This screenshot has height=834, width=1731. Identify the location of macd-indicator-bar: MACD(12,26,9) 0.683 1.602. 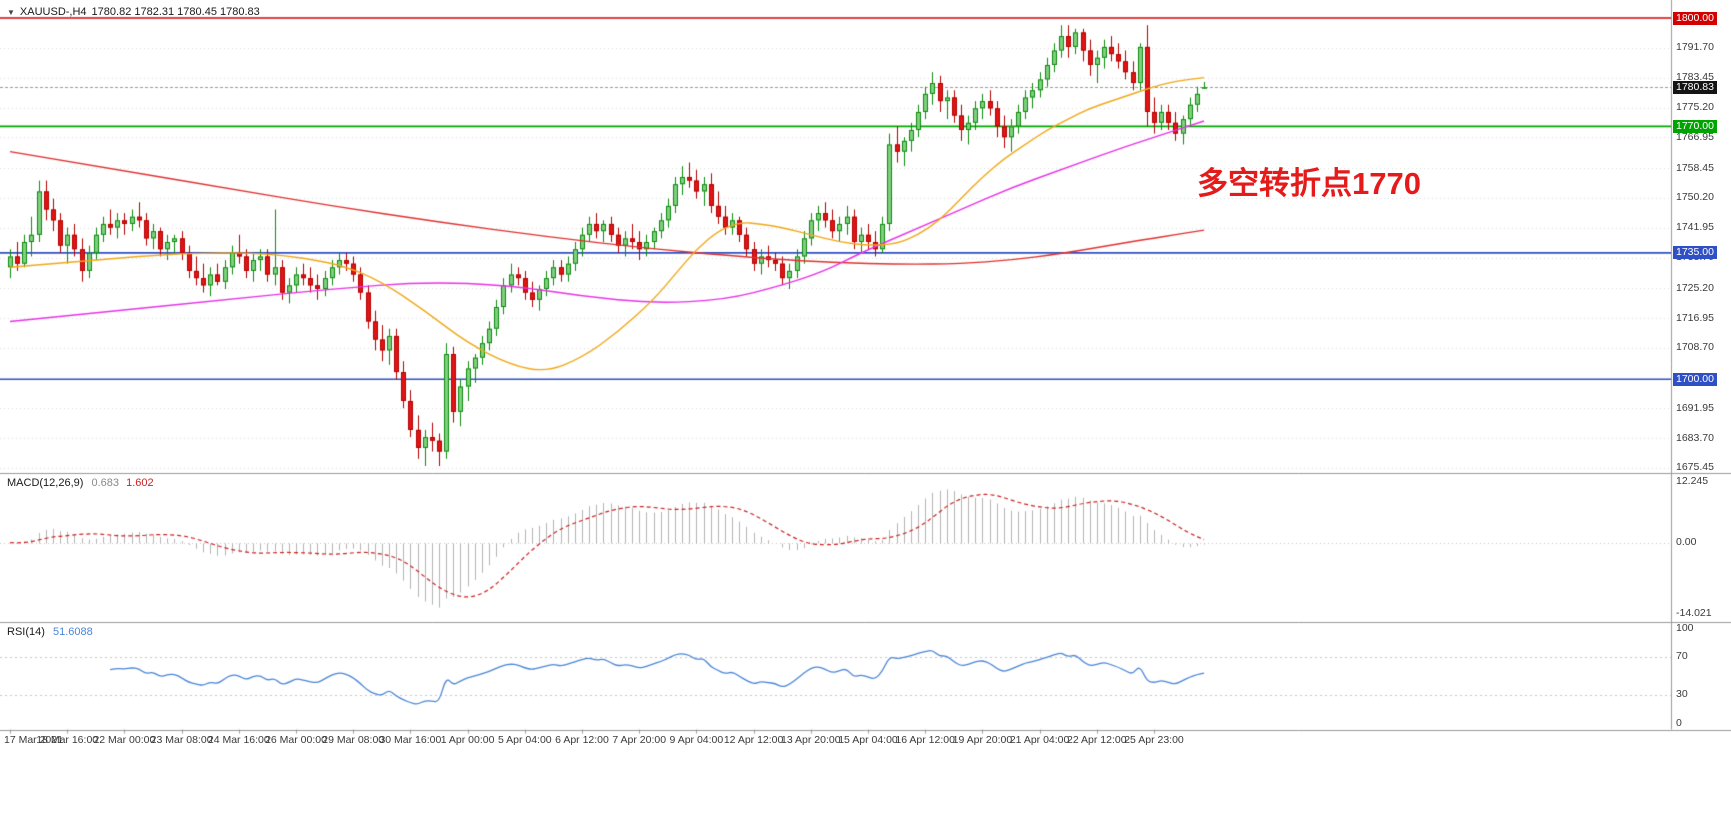
(80, 483).